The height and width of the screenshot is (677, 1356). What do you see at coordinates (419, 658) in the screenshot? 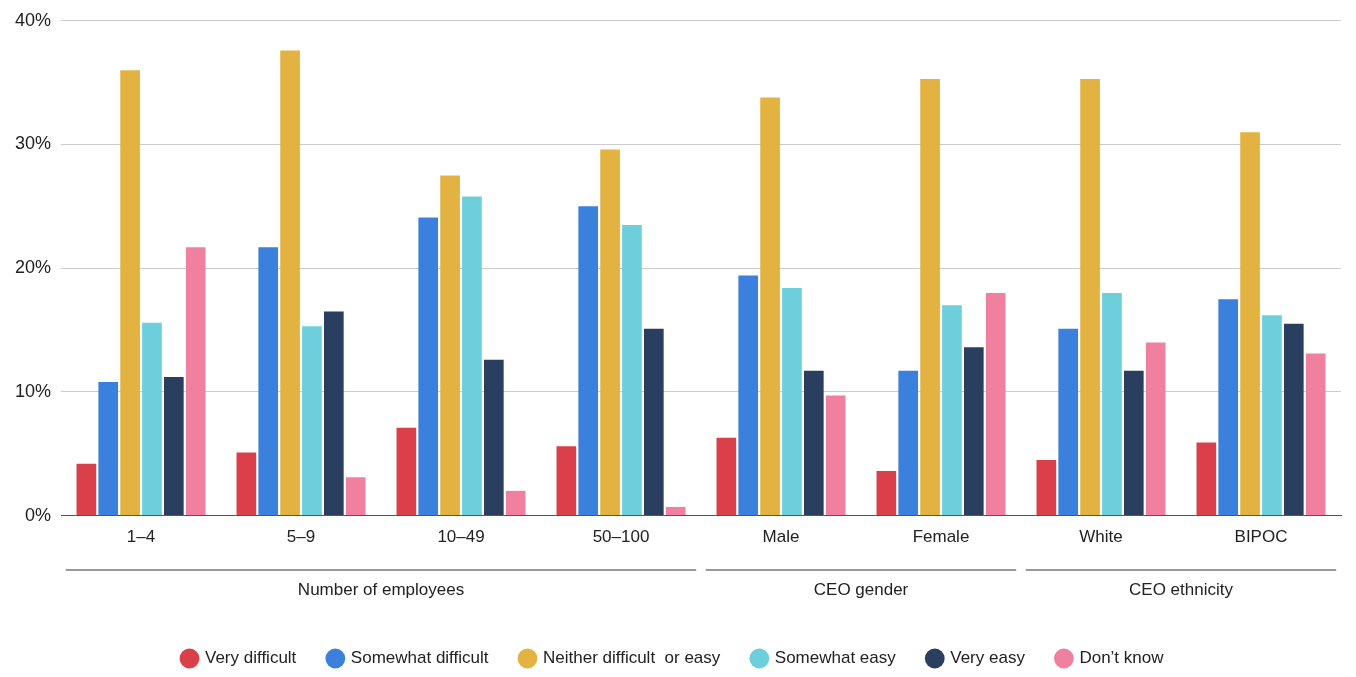
I see `legend-label: Somewhat difficult` at bounding box center [419, 658].